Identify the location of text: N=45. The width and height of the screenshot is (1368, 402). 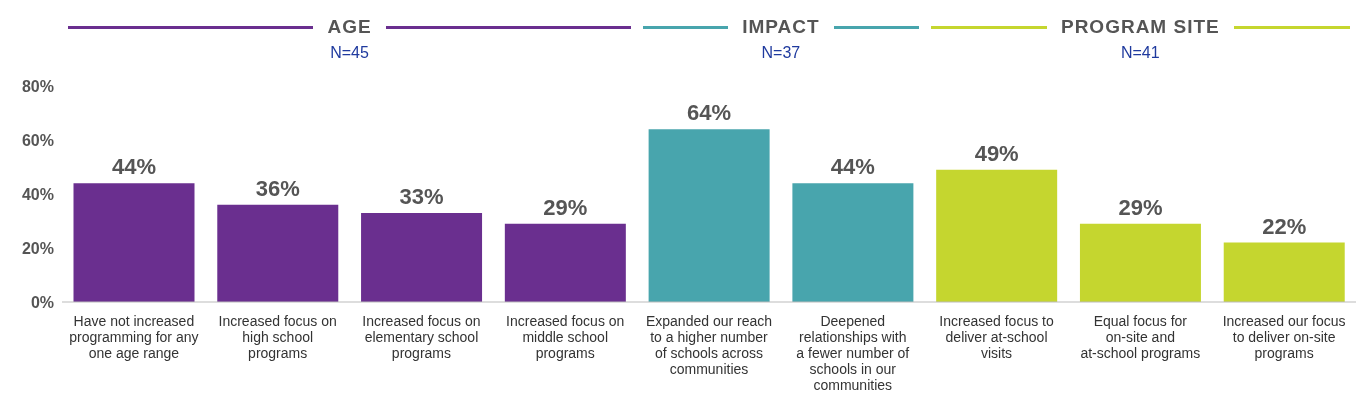
(349, 53).